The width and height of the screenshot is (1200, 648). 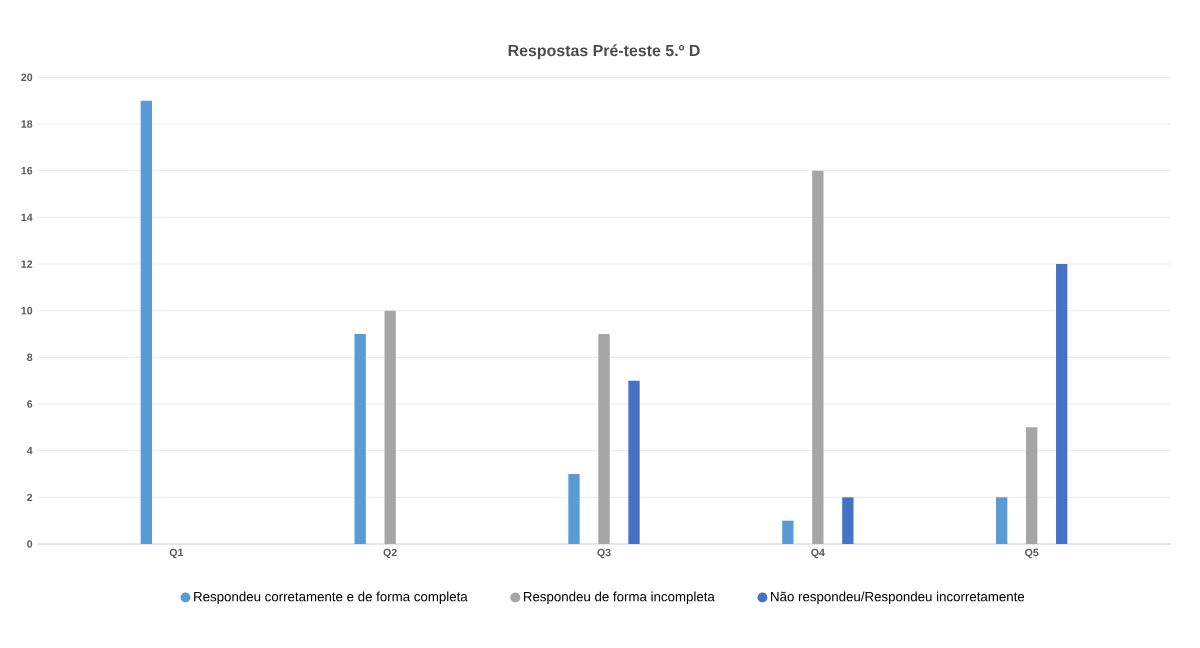 What do you see at coordinates (29, 451) in the screenshot?
I see `y-tick-label: 4` at bounding box center [29, 451].